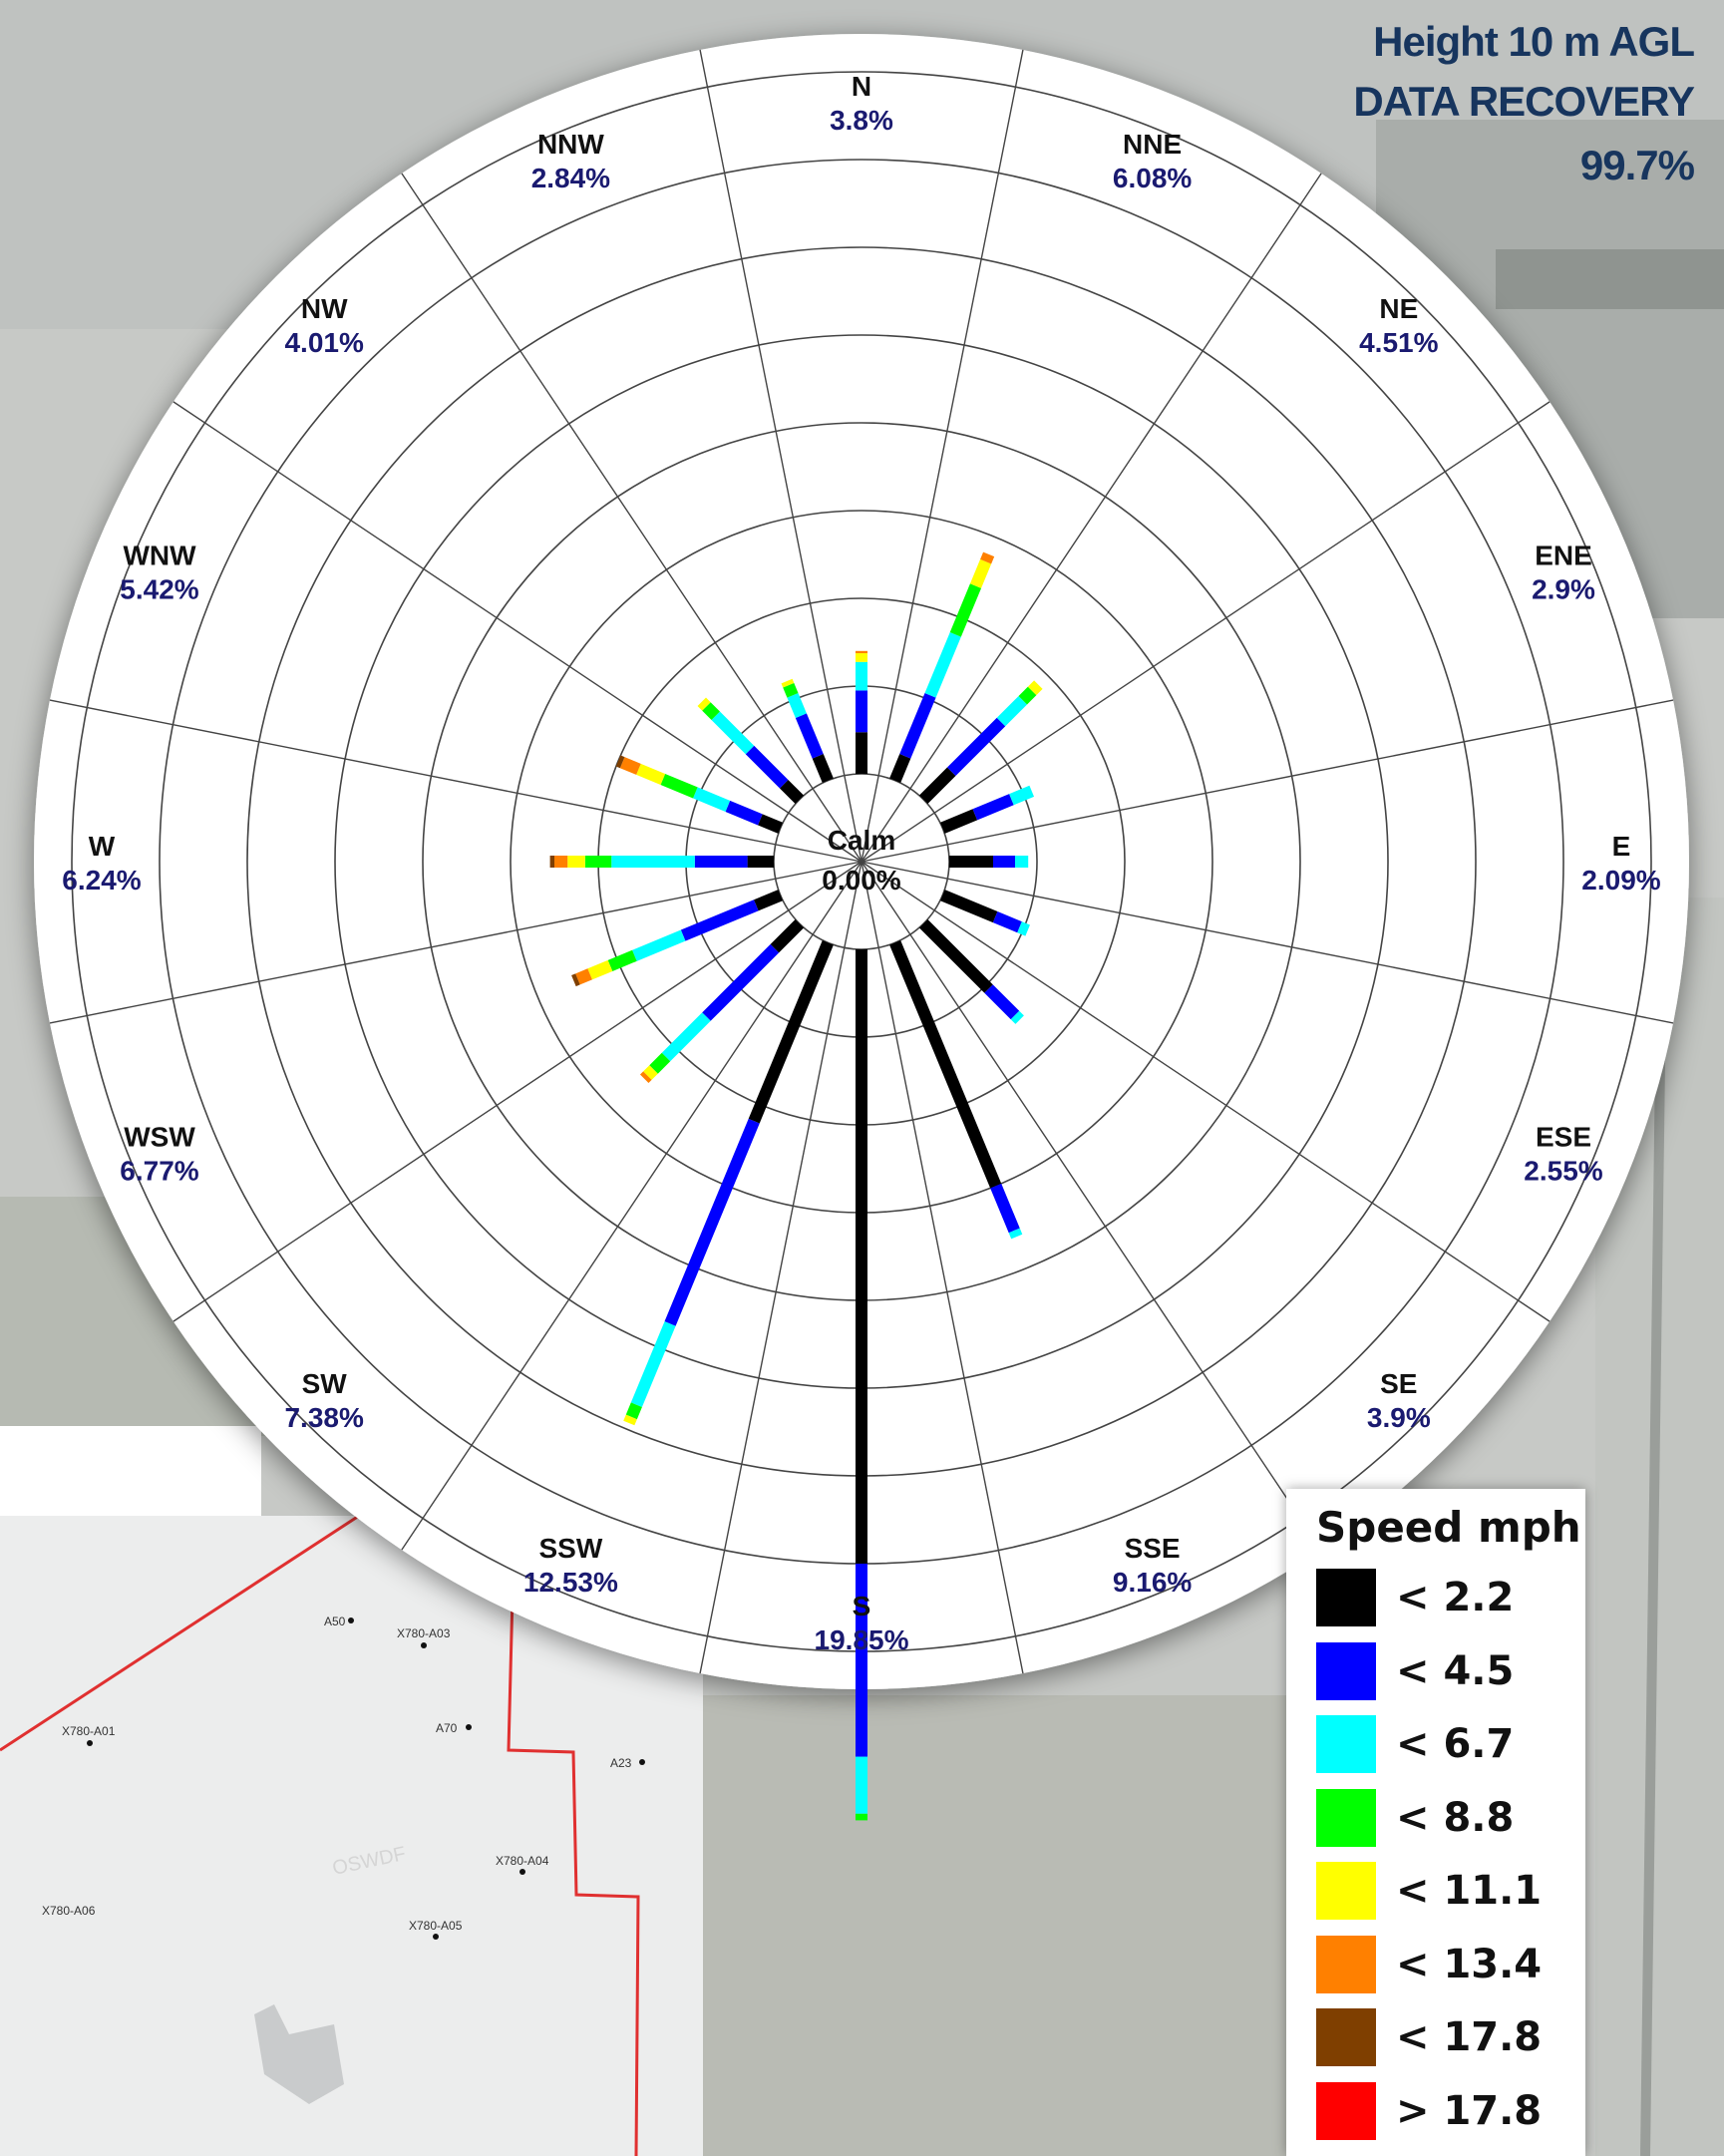  Describe the element at coordinates (571, 1549) in the screenshot. I see `direction-label-ssw: SSW` at that location.